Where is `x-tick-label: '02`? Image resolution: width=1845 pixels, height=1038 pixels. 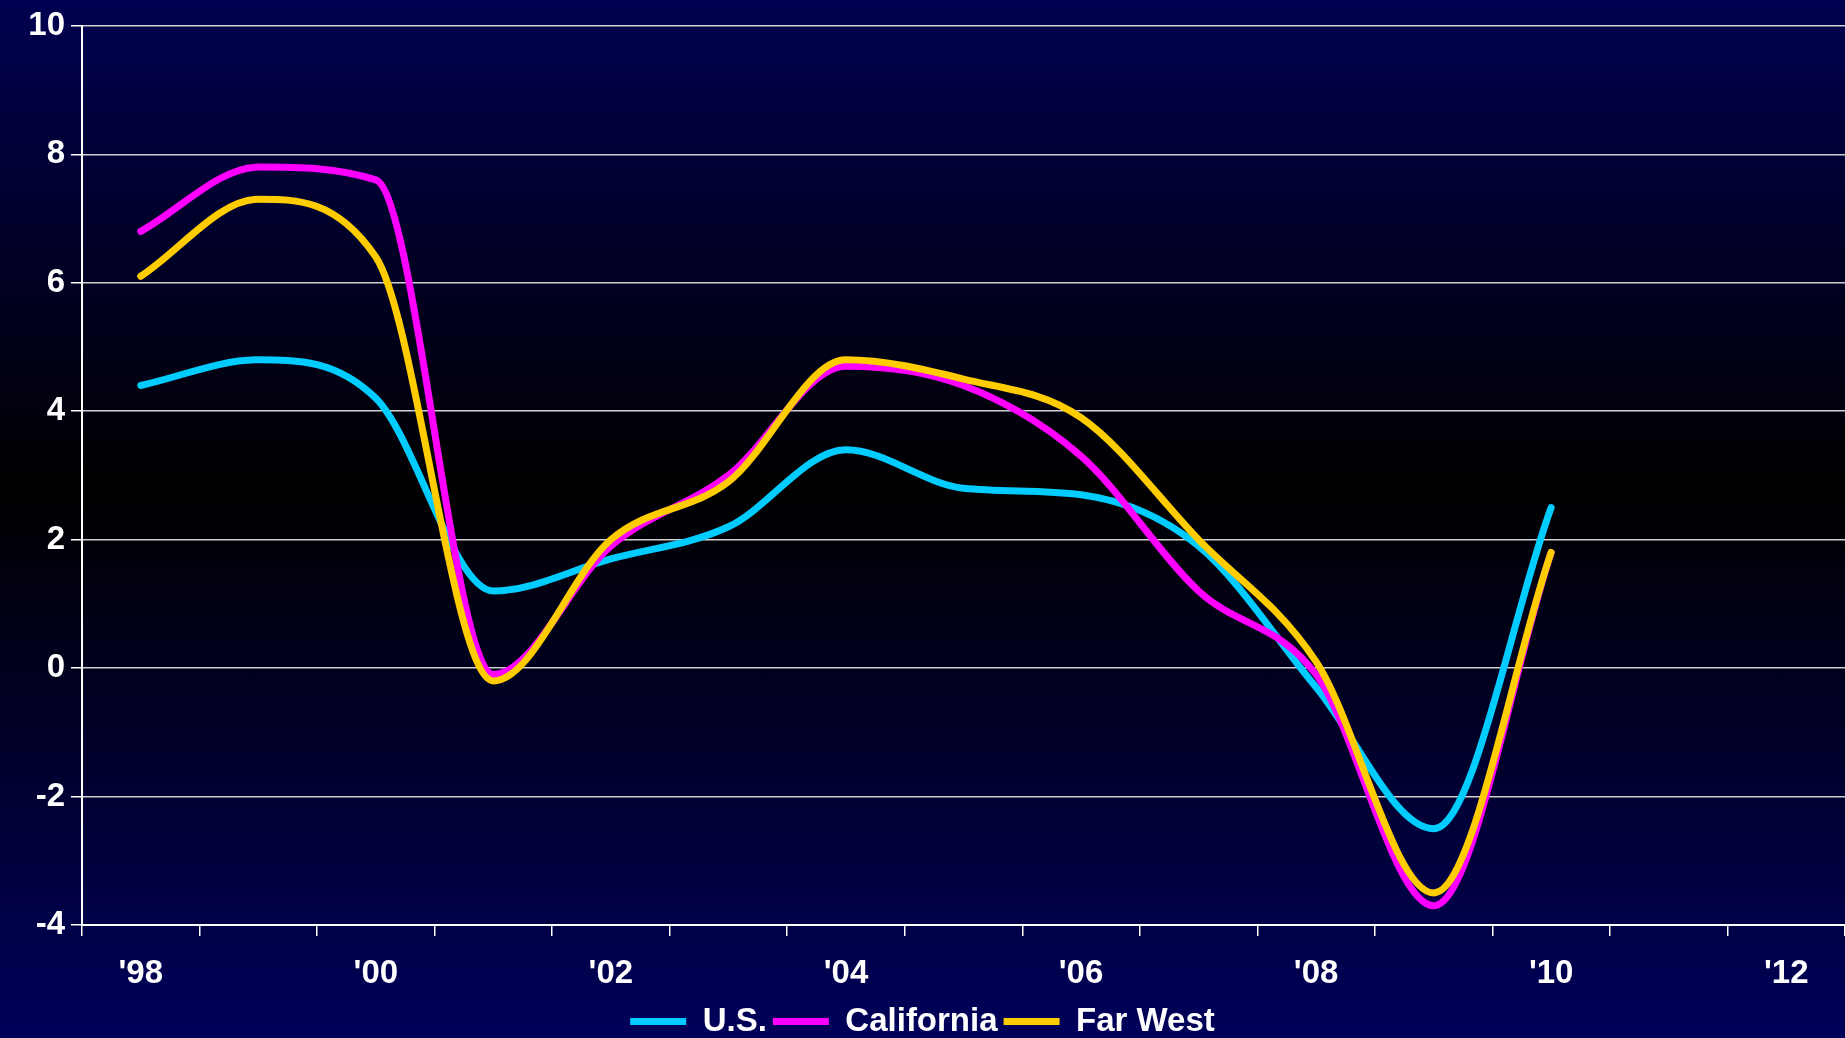 x-tick-label: '02 is located at coordinates (611, 971).